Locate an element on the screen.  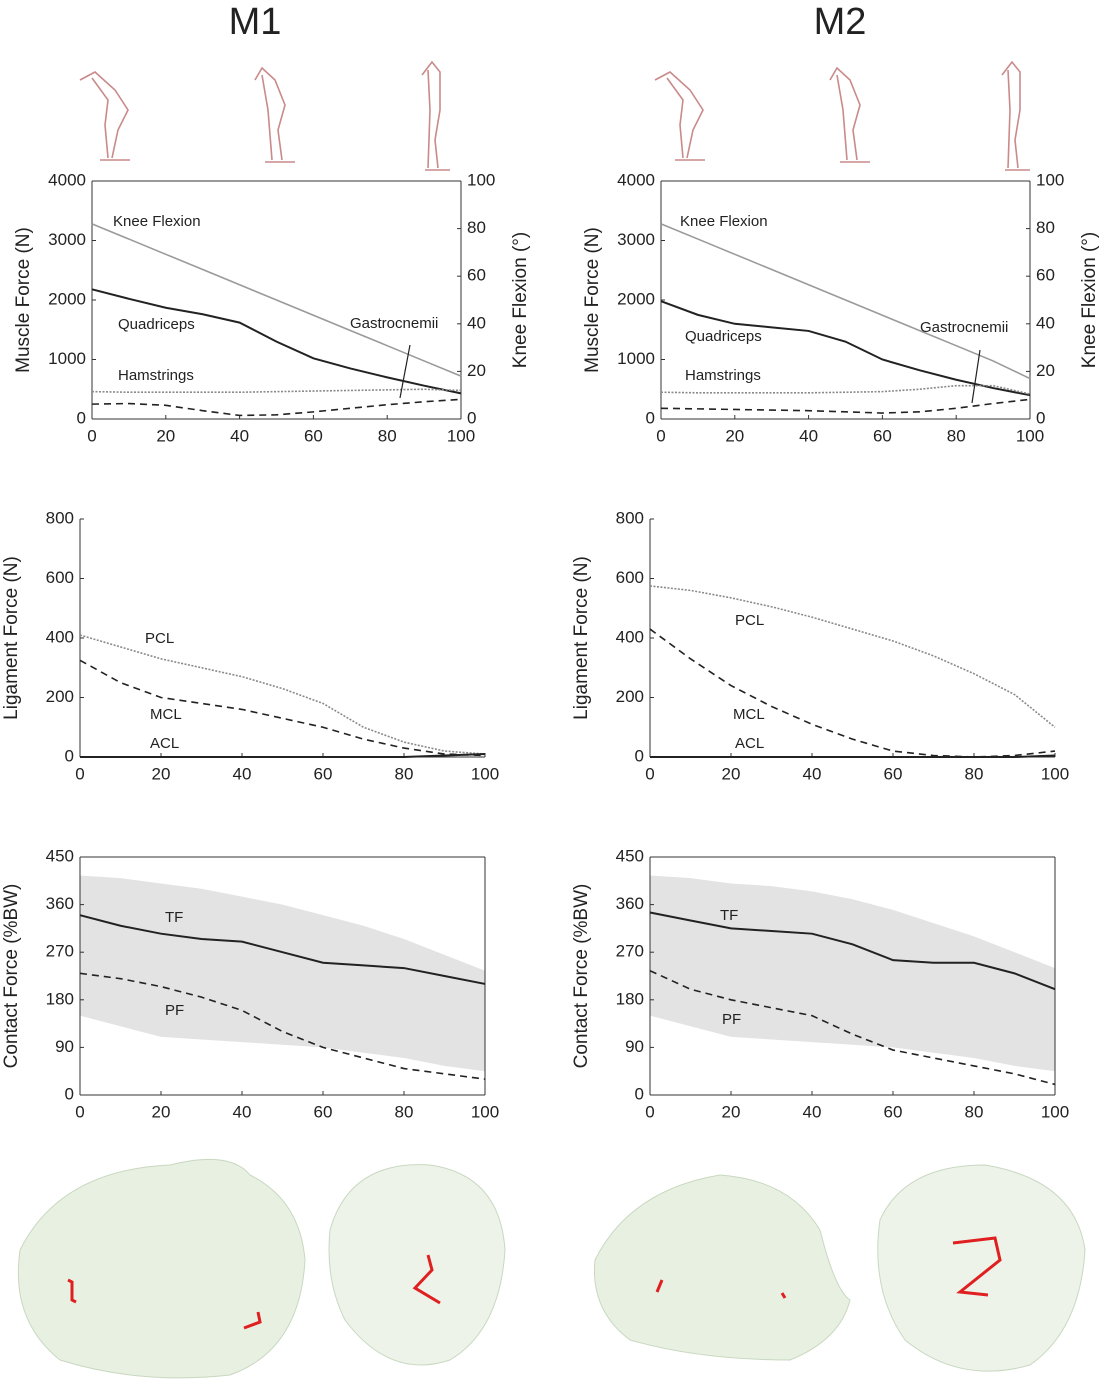
series-label: ACL is located at coordinates (164, 743).